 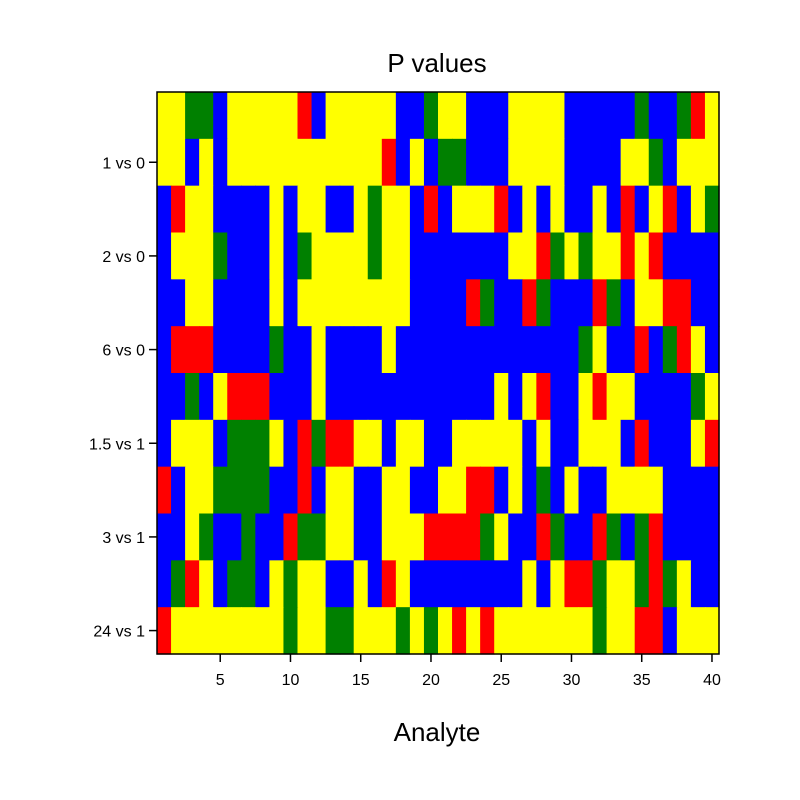 What do you see at coordinates (123, 538) in the screenshot?
I see `y-tick-label: 3 vs 1` at bounding box center [123, 538].